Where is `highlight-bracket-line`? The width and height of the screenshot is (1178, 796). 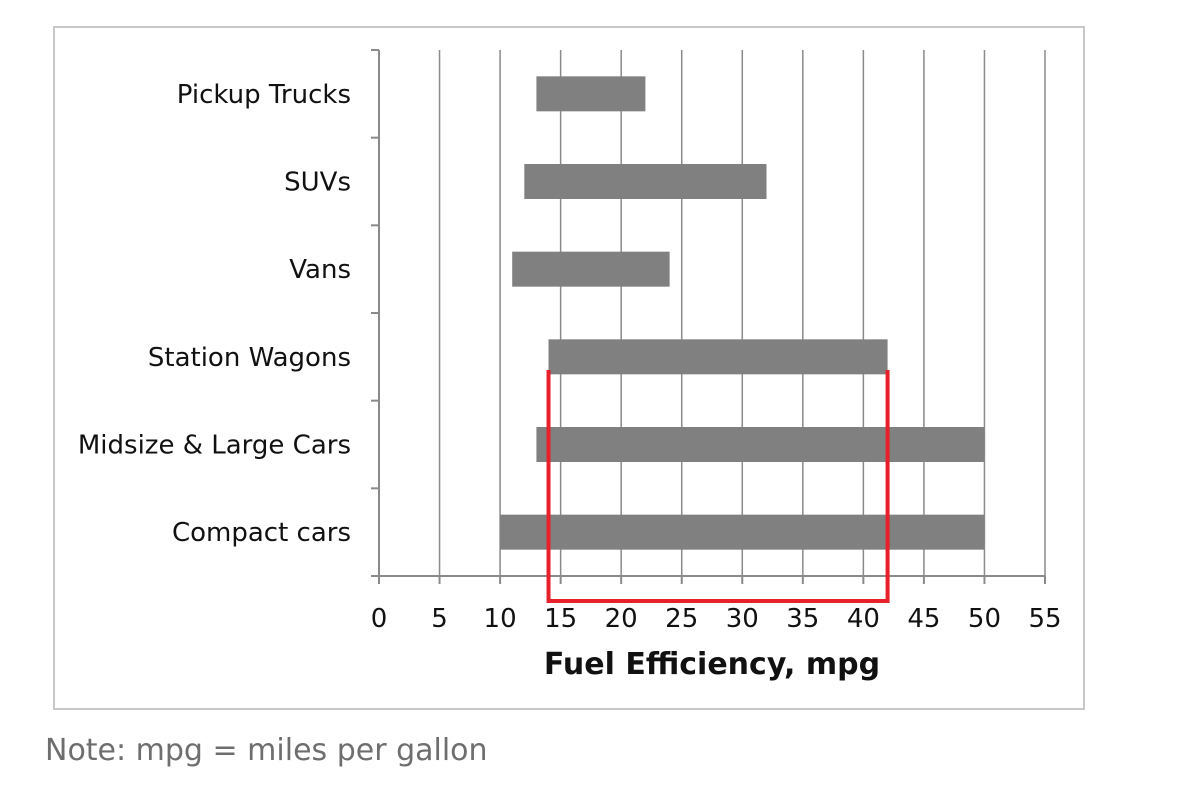 highlight-bracket-line is located at coordinates (718, 486).